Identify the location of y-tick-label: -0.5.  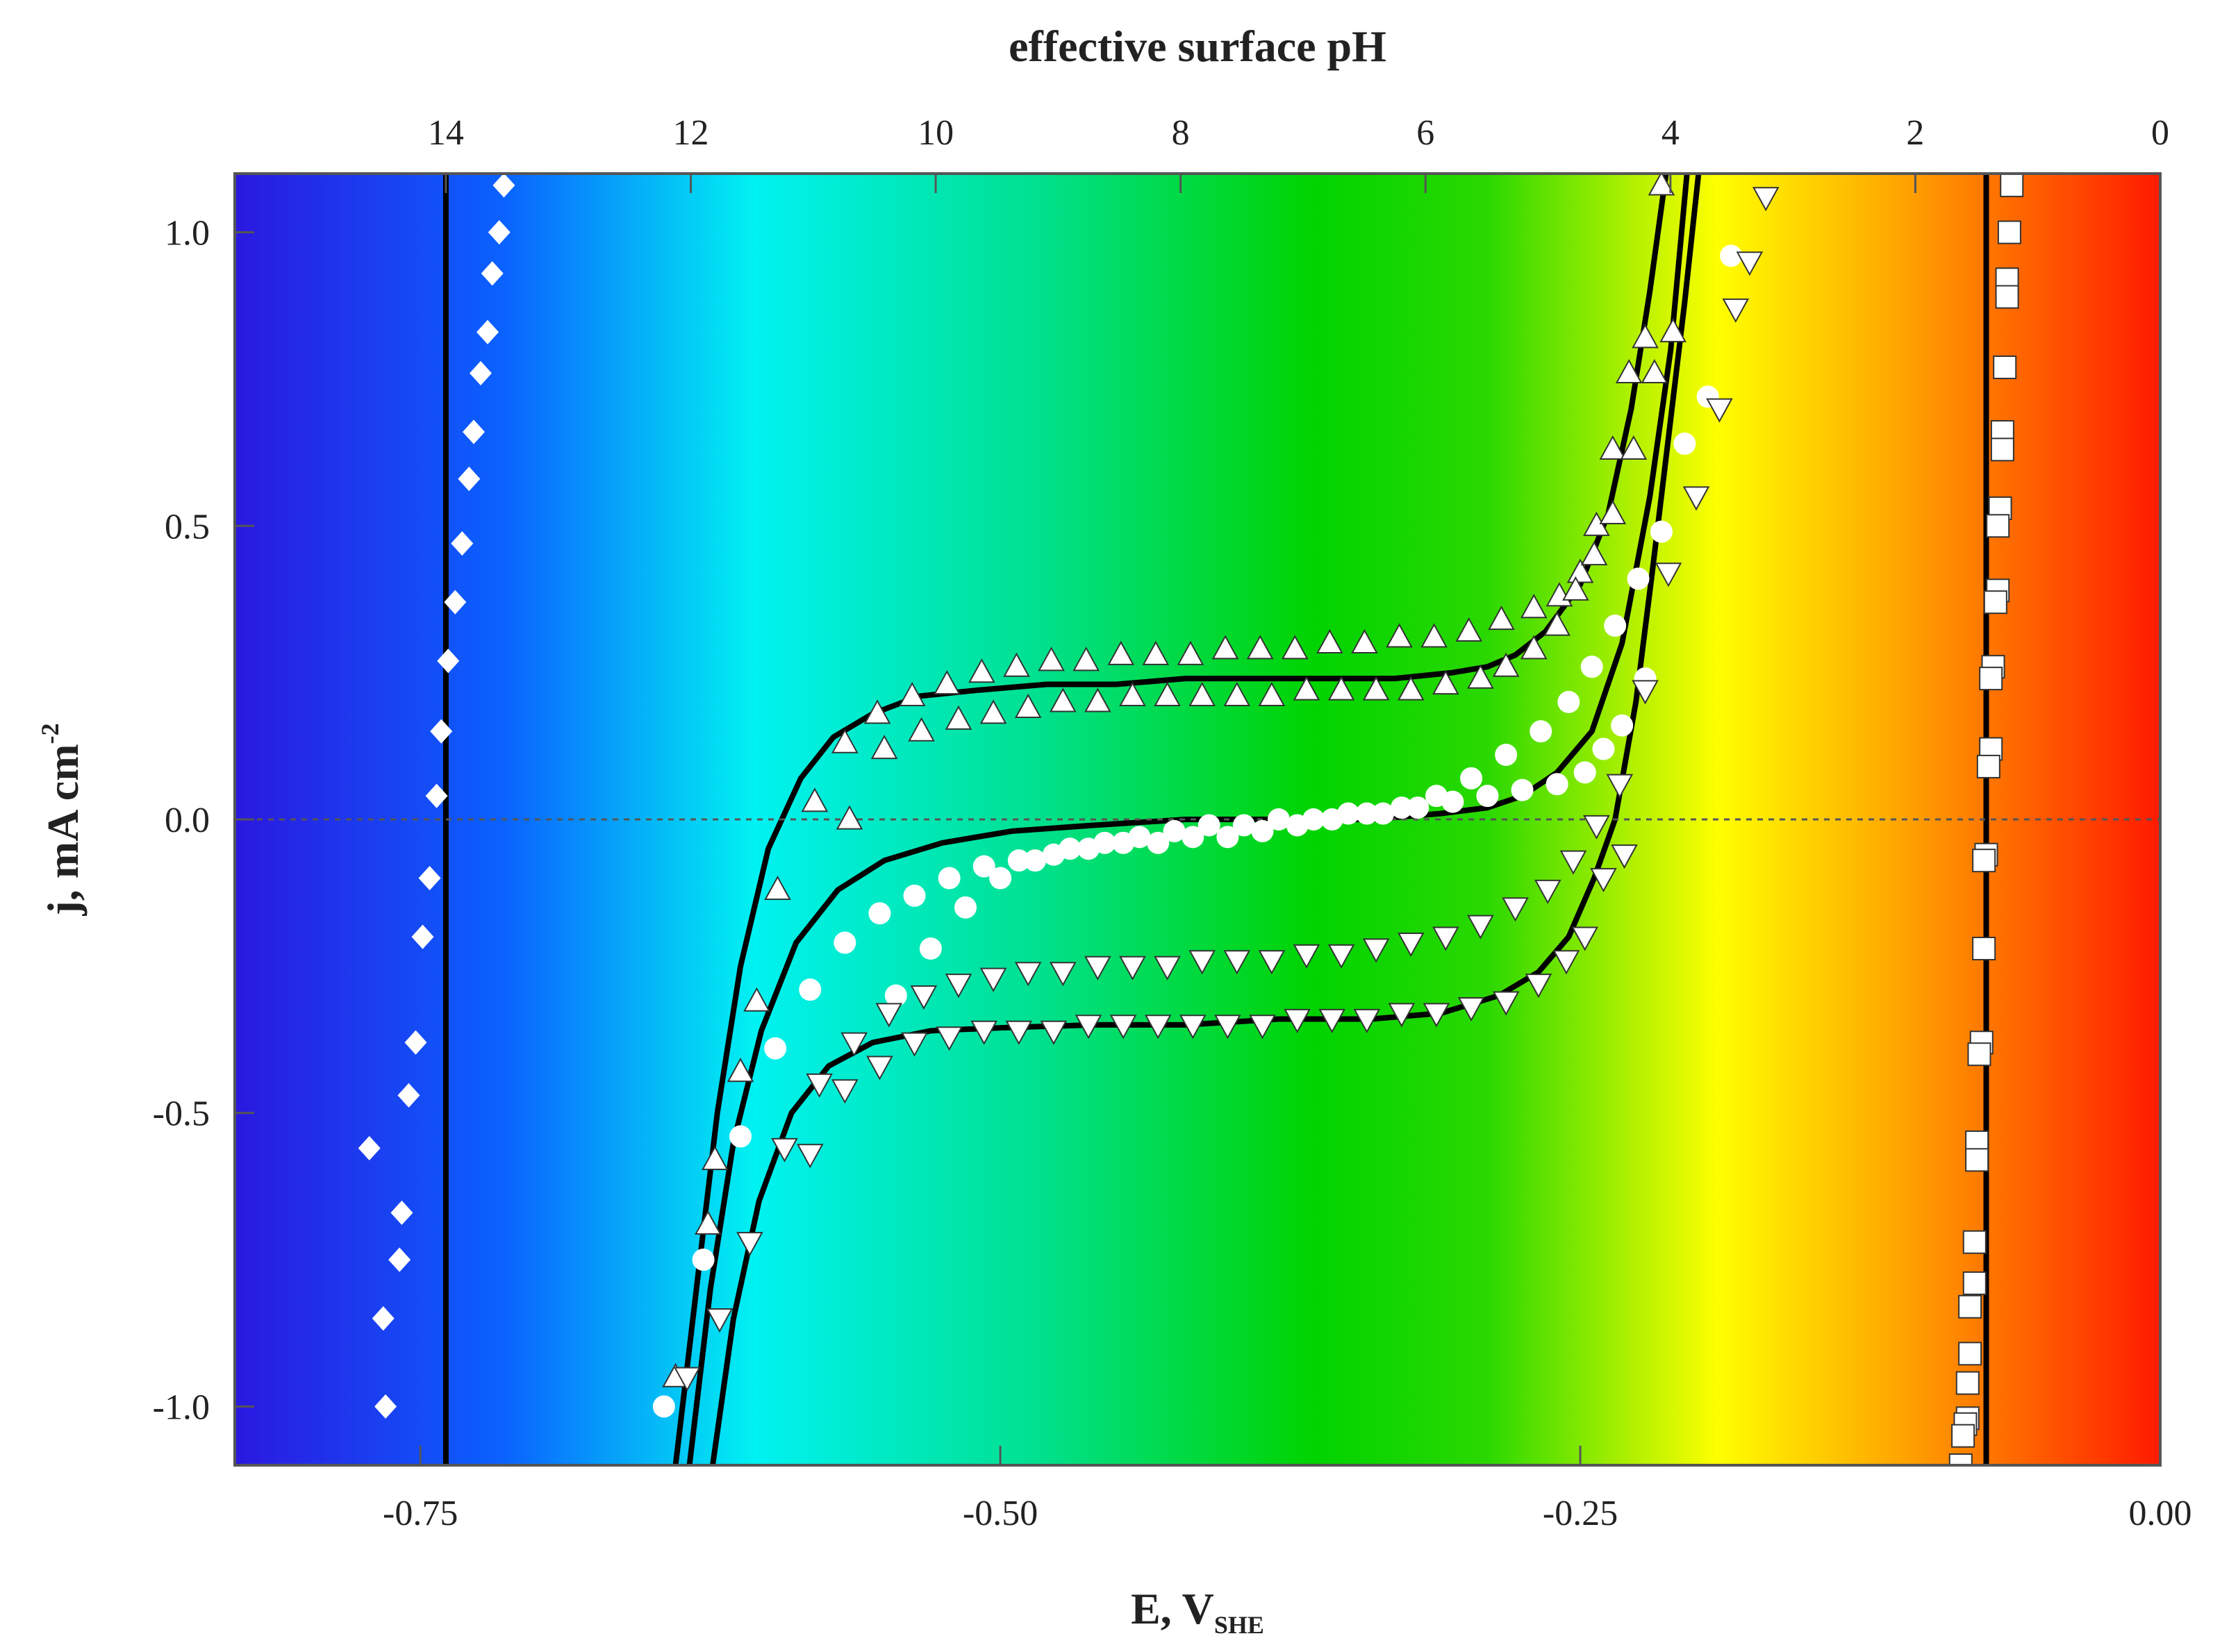
(181, 1114).